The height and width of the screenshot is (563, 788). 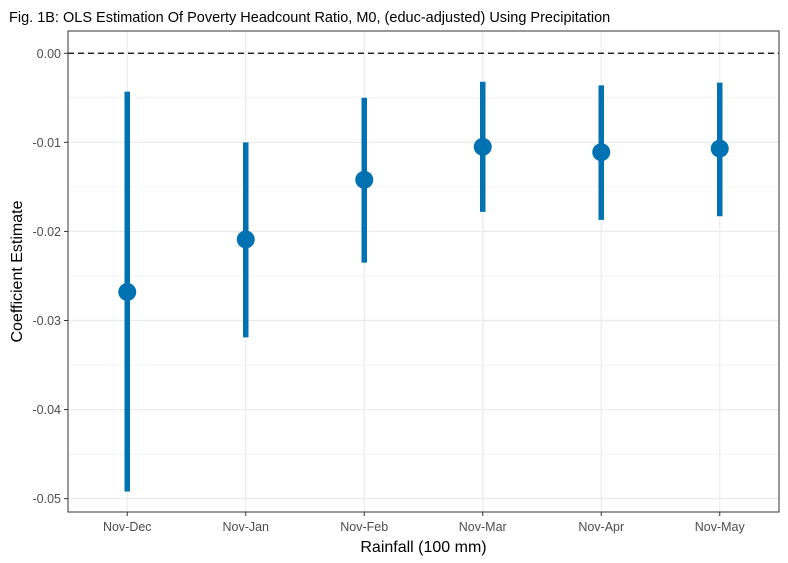 I want to click on y-tick-label: 0.00, so click(x=49, y=54).